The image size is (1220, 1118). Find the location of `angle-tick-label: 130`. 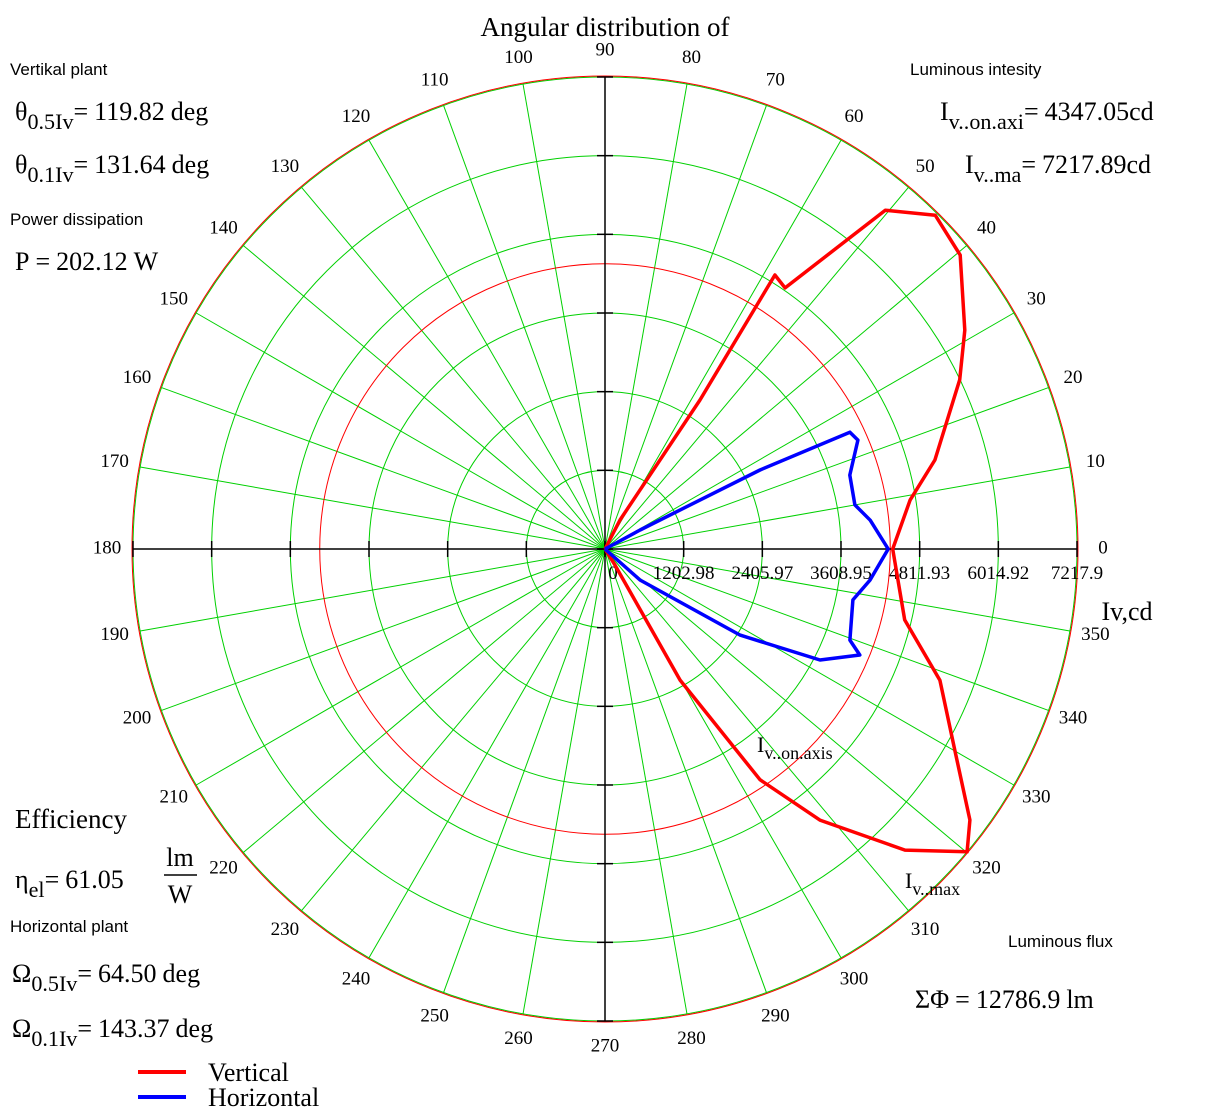

angle-tick-label: 130 is located at coordinates (285, 166).